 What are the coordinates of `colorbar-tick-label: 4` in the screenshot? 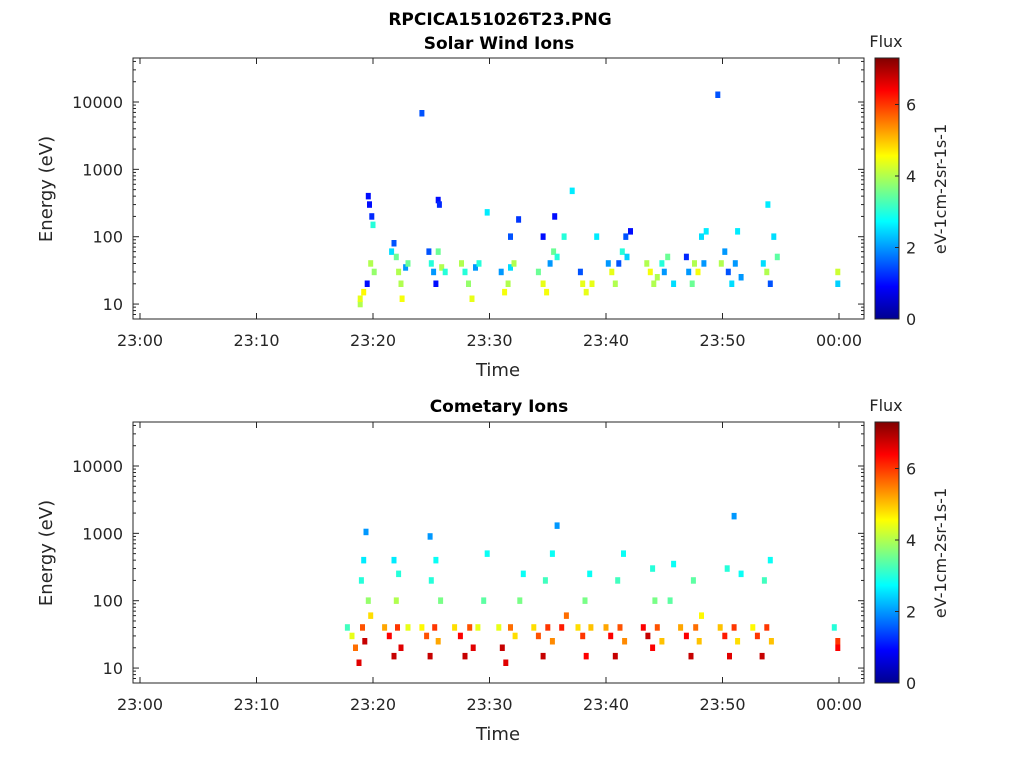 It's located at (911, 176).